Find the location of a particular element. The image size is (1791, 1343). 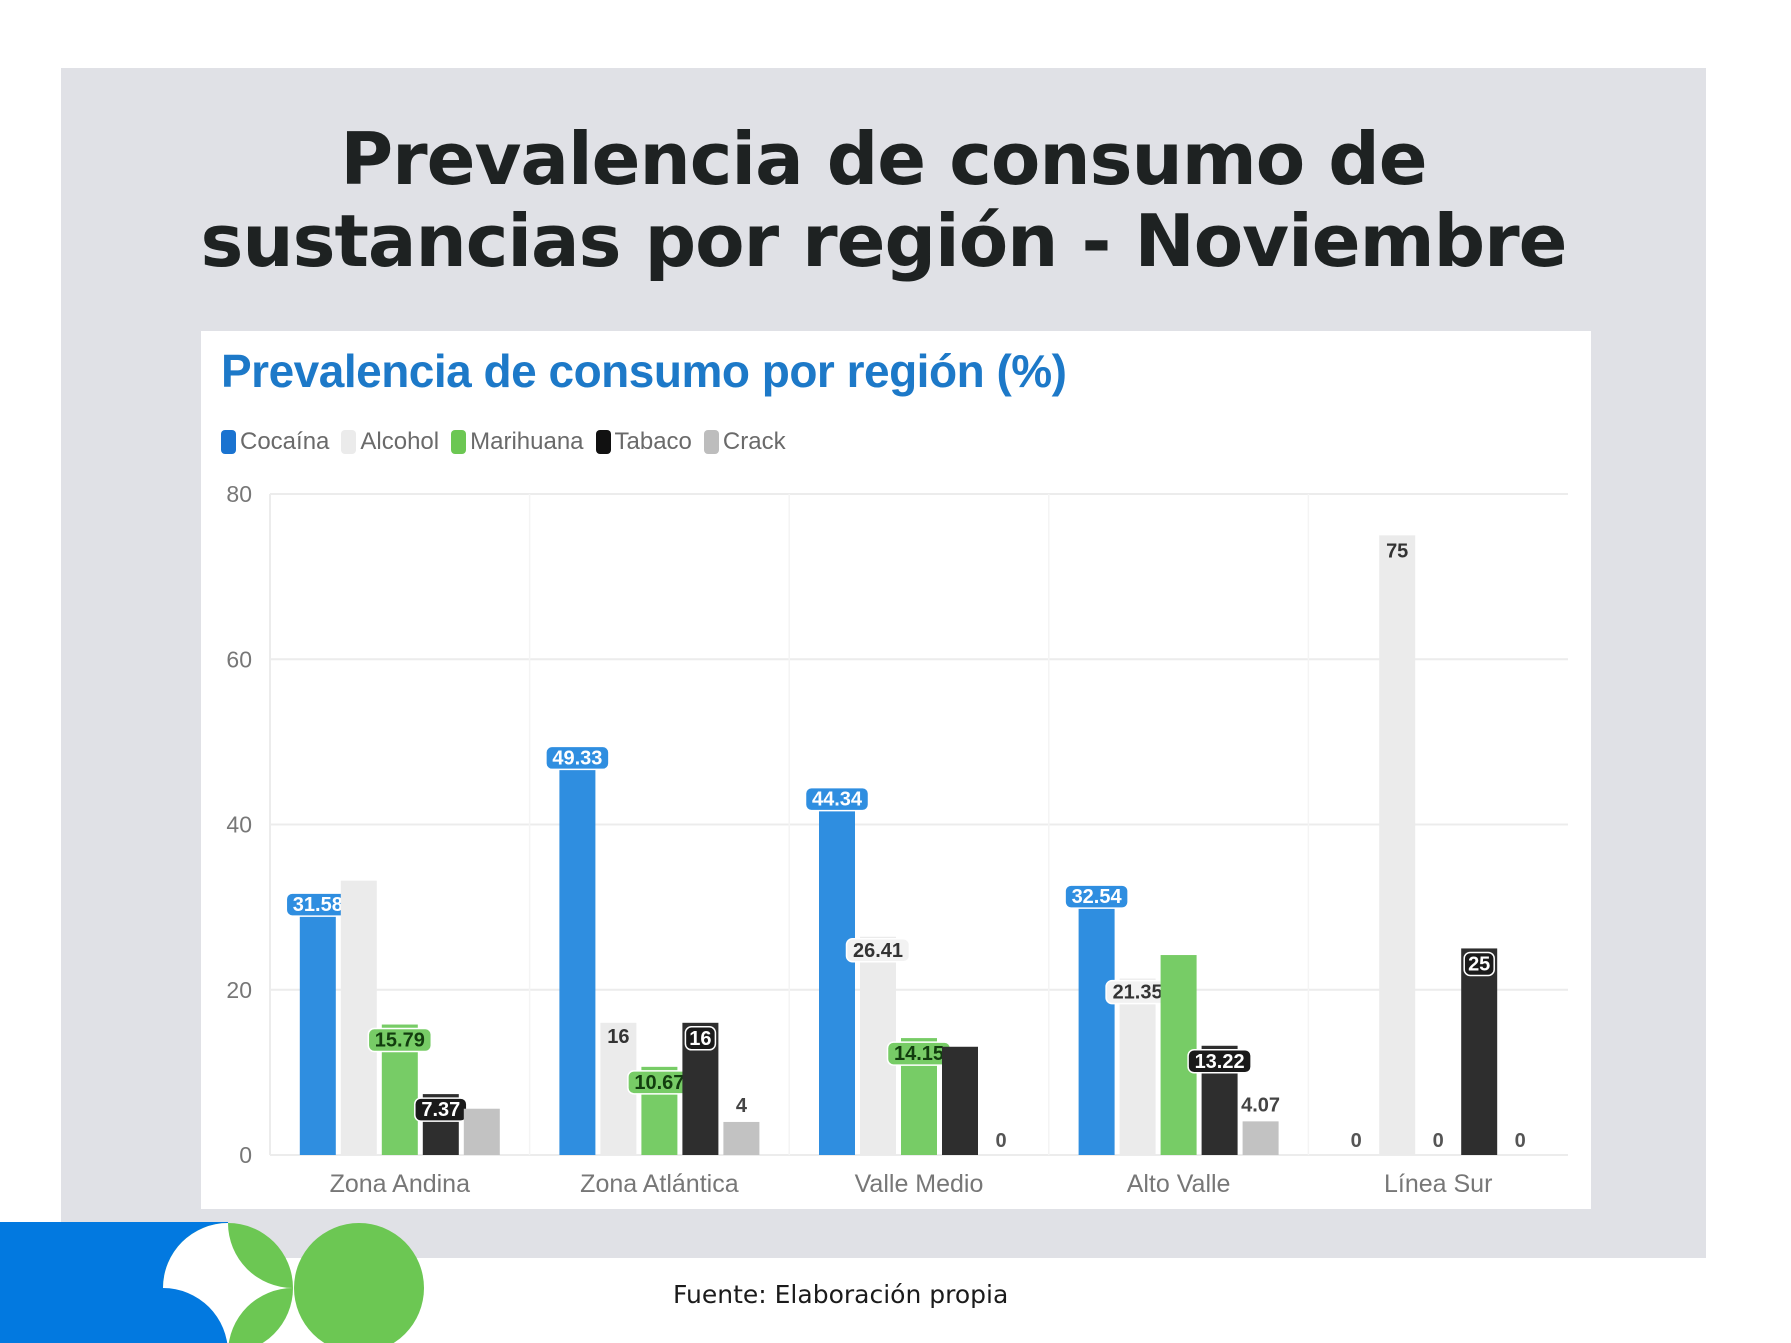

data-label: 15.79 is located at coordinates (400, 1041).